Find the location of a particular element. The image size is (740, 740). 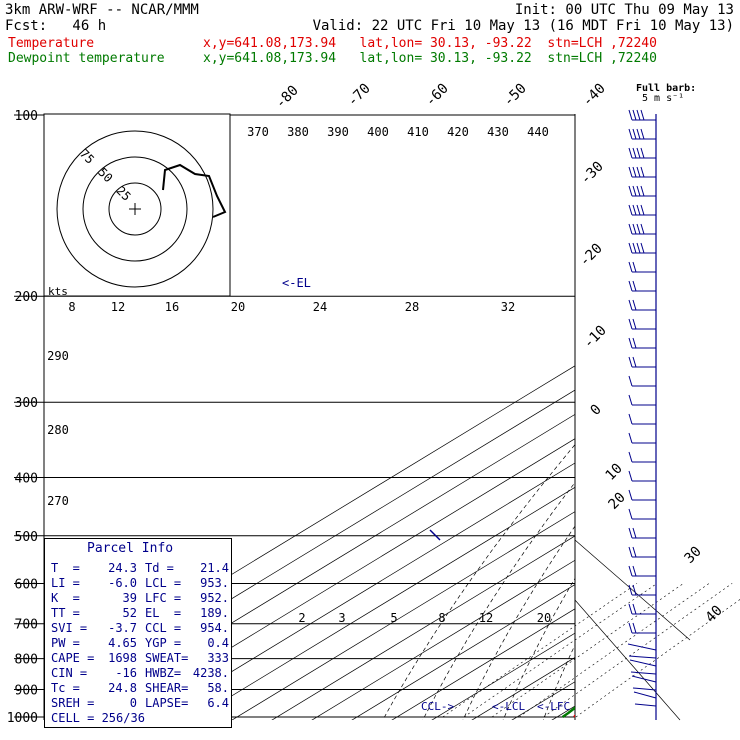

hodograph-speed-label: 24 is located at coordinates (320, 307).